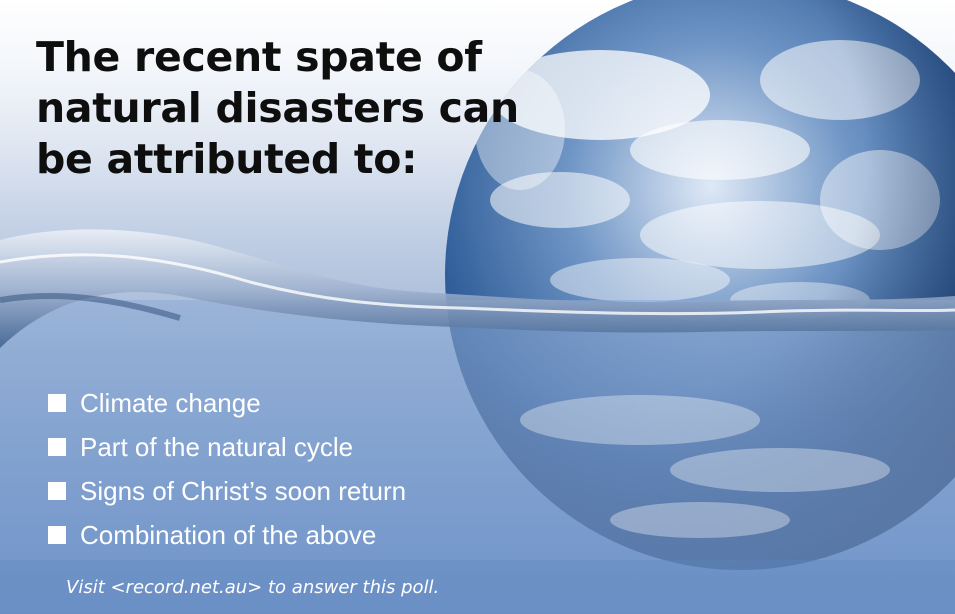 Image resolution: width=955 pixels, height=614 pixels. I want to click on poll-option-climate-change: Climate change, so click(227, 403).